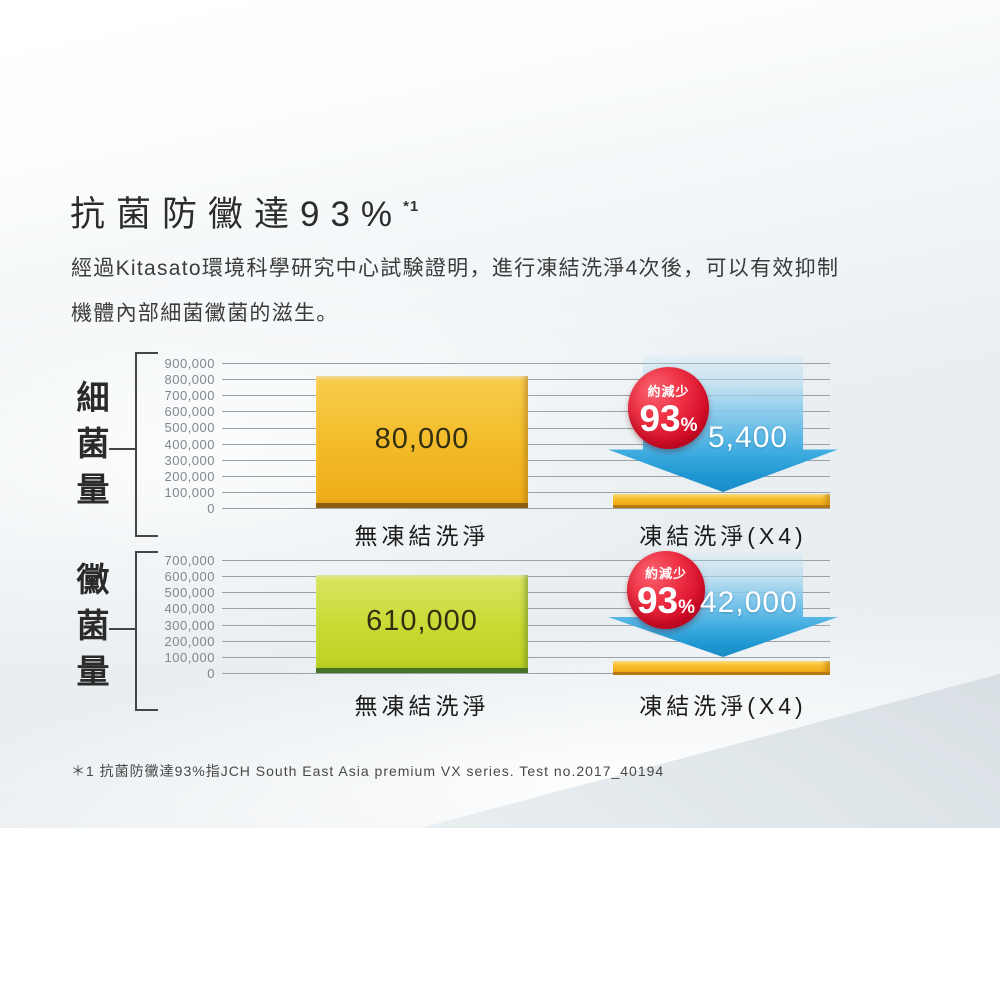 This screenshot has height=1000, width=1000. I want to click on y-tick-label: 900,000, so click(189, 363).